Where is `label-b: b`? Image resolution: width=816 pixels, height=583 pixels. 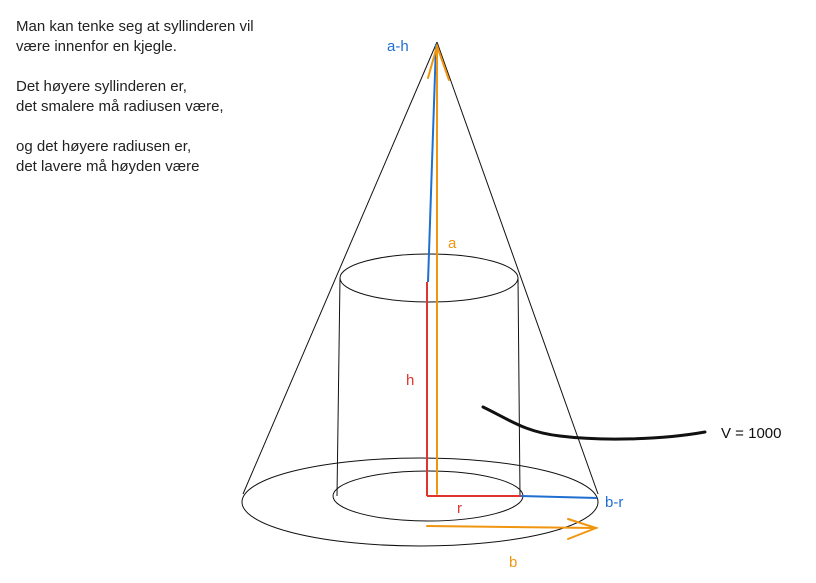 label-b: b is located at coordinates (513, 562).